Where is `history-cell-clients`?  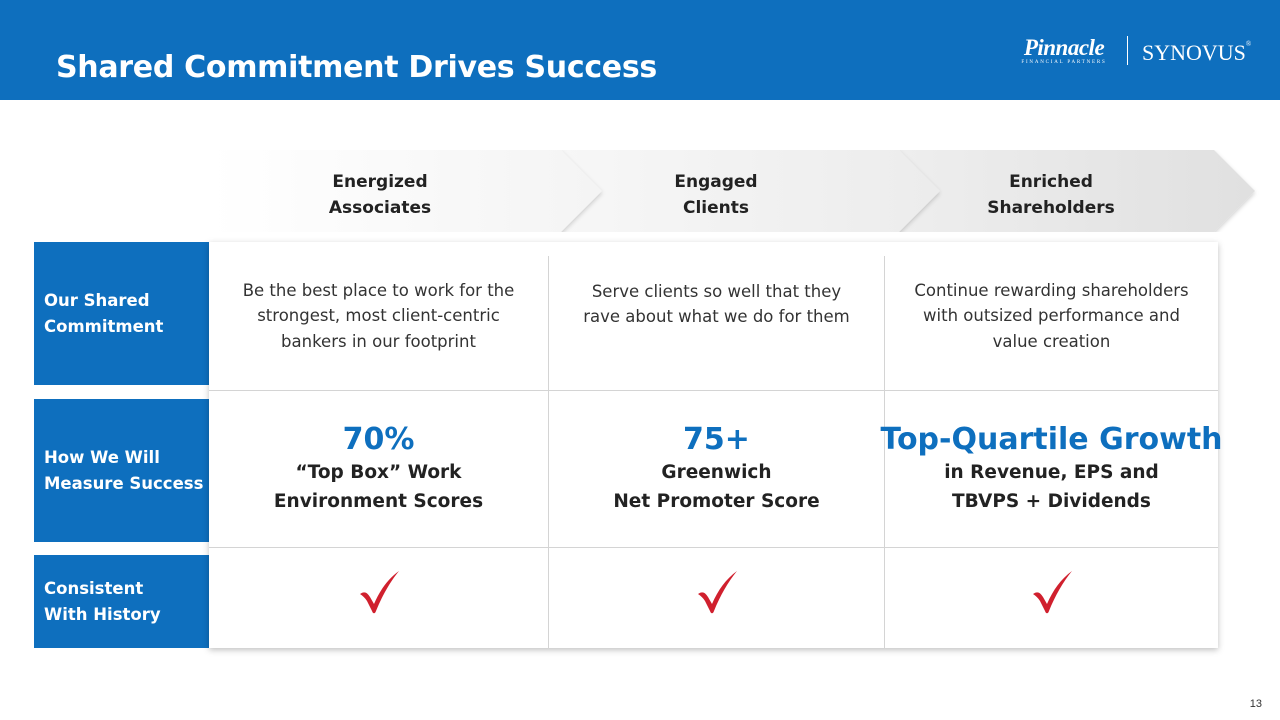 history-cell-clients is located at coordinates (716, 598).